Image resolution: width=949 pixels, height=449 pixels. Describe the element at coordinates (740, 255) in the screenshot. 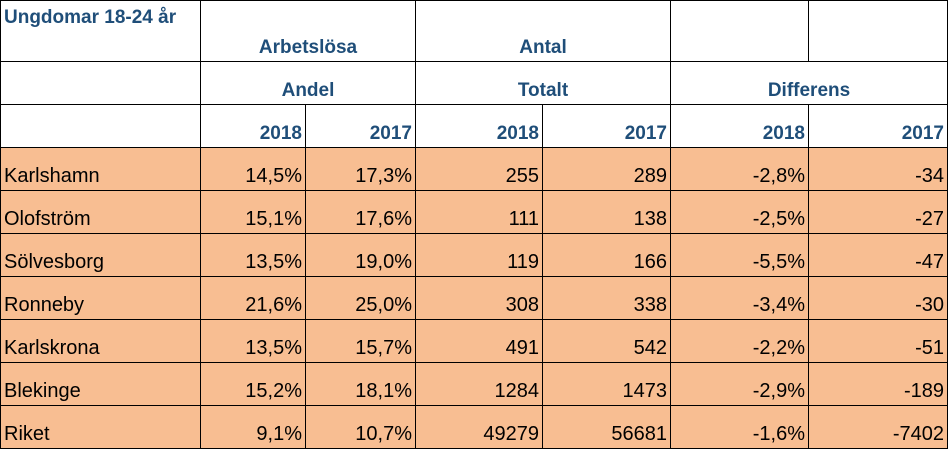

I see `diff-2018: -5,5%` at that location.